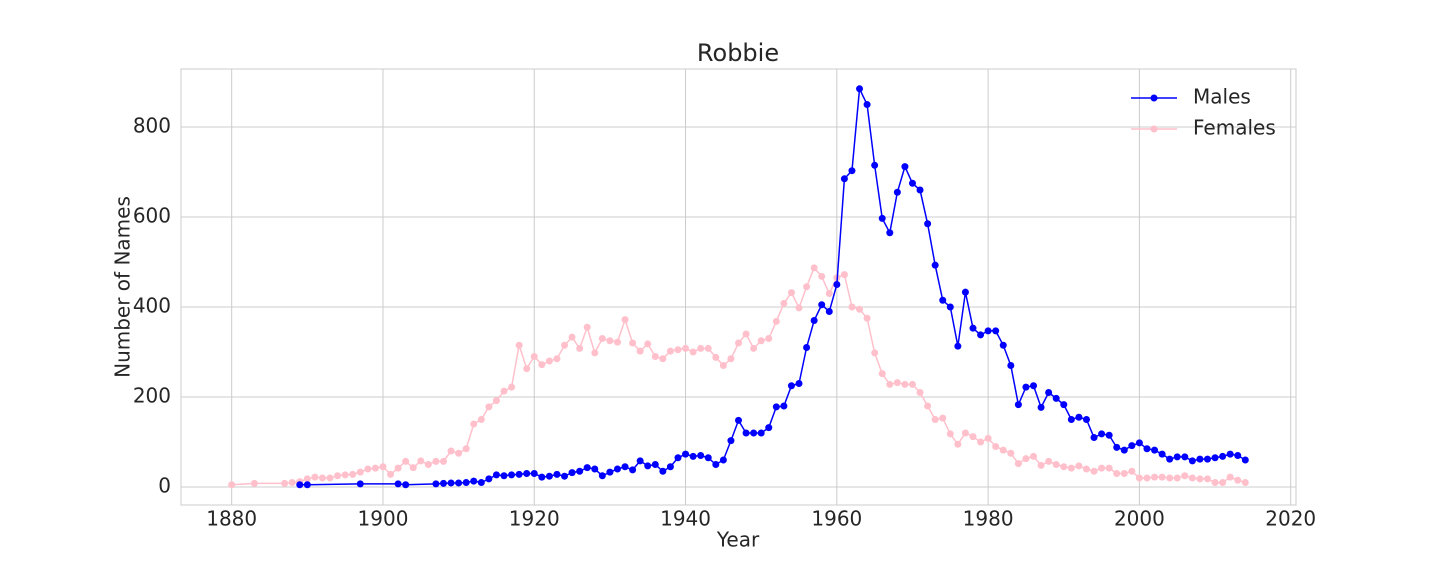  I want to click on chart-title: Robbie, so click(738, 53).